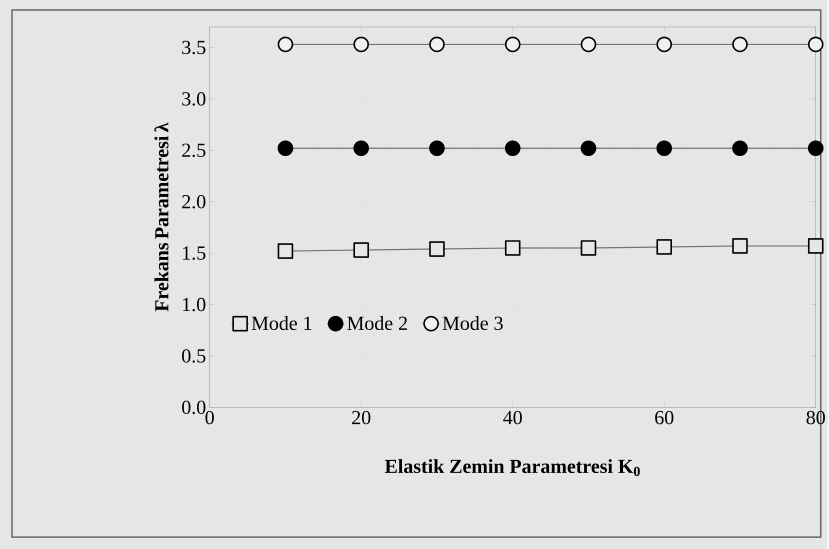 Image resolution: width=829 pixels, height=549 pixels. Describe the element at coordinates (194, 99) in the screenshot. I see `y-tick-label: 3.0` at that location.